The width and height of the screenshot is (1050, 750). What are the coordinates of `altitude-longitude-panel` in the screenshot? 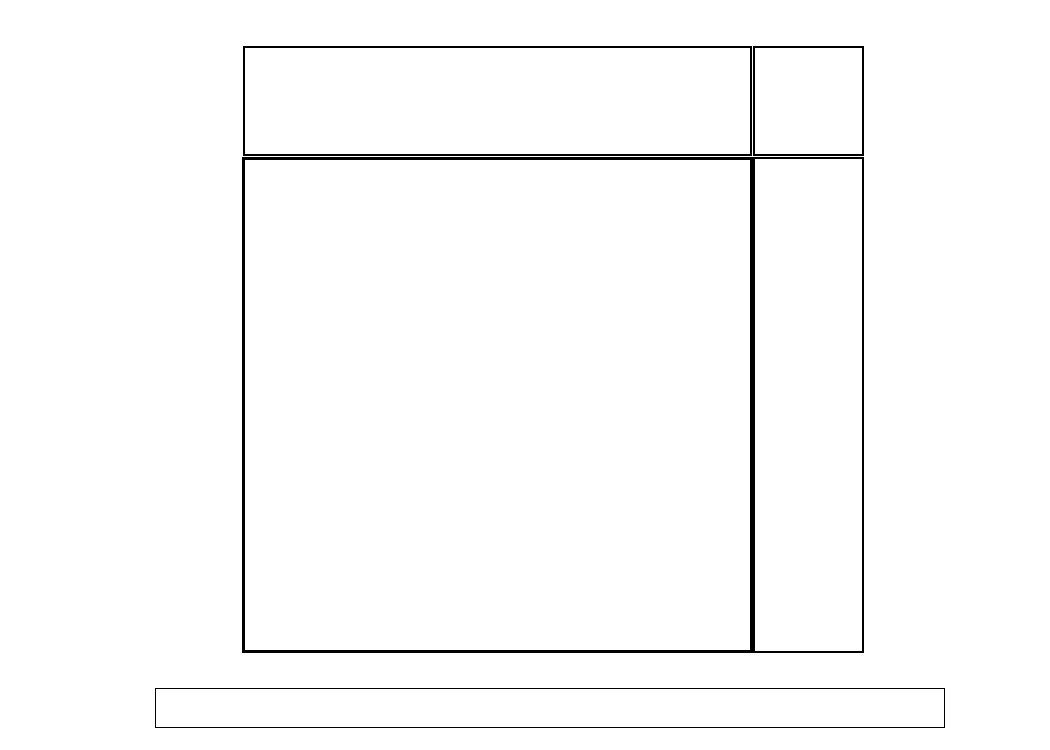 It's located at (497, 101).